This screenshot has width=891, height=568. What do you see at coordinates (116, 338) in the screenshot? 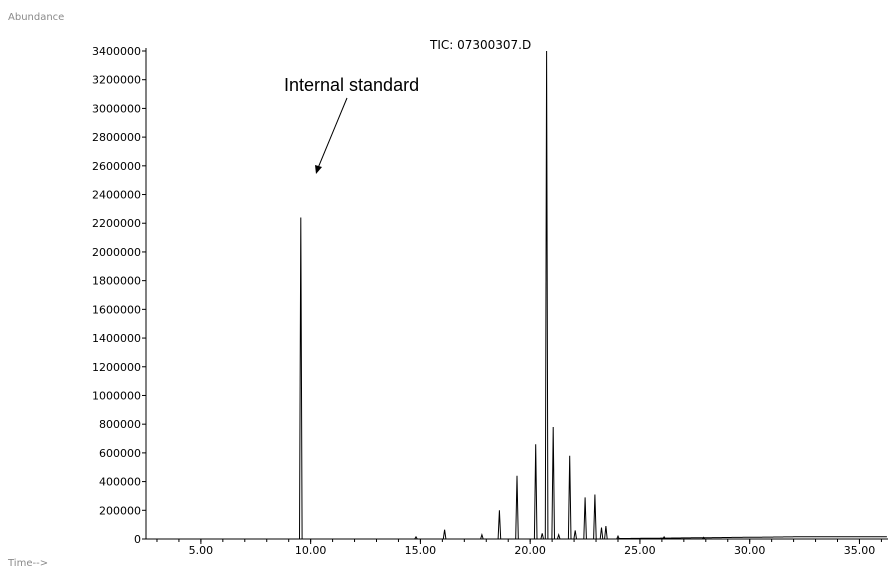
I see `y-tick-label: 1400000` at bounding box center [116, 338].